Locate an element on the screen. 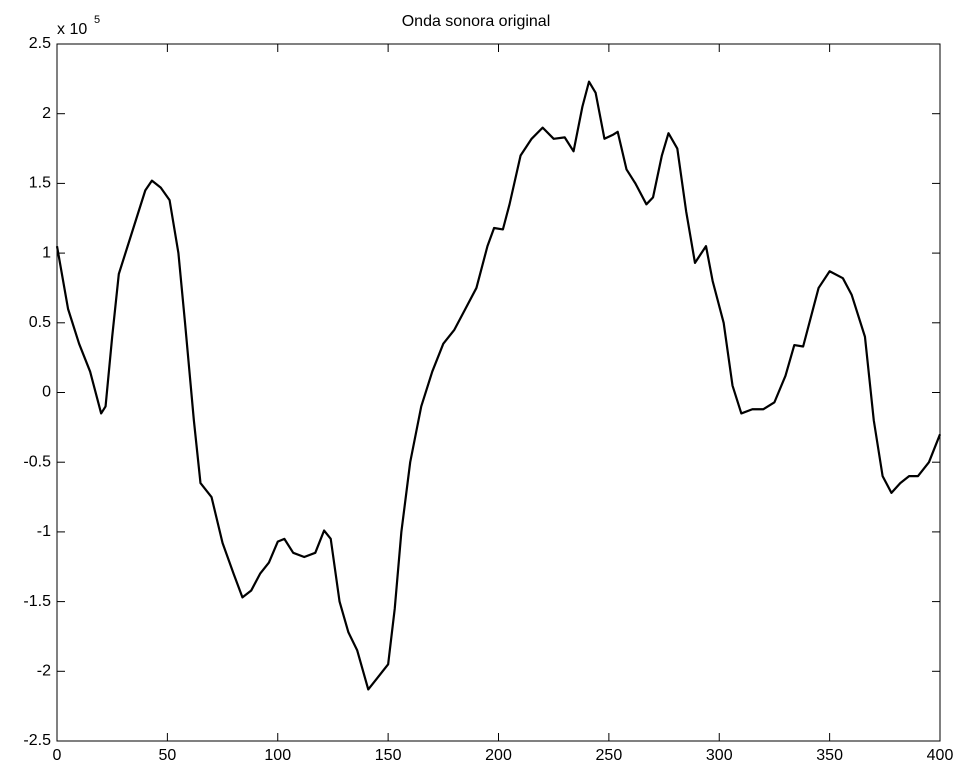  y-tick-label: 1.5 is located at coordinates (40, 183).